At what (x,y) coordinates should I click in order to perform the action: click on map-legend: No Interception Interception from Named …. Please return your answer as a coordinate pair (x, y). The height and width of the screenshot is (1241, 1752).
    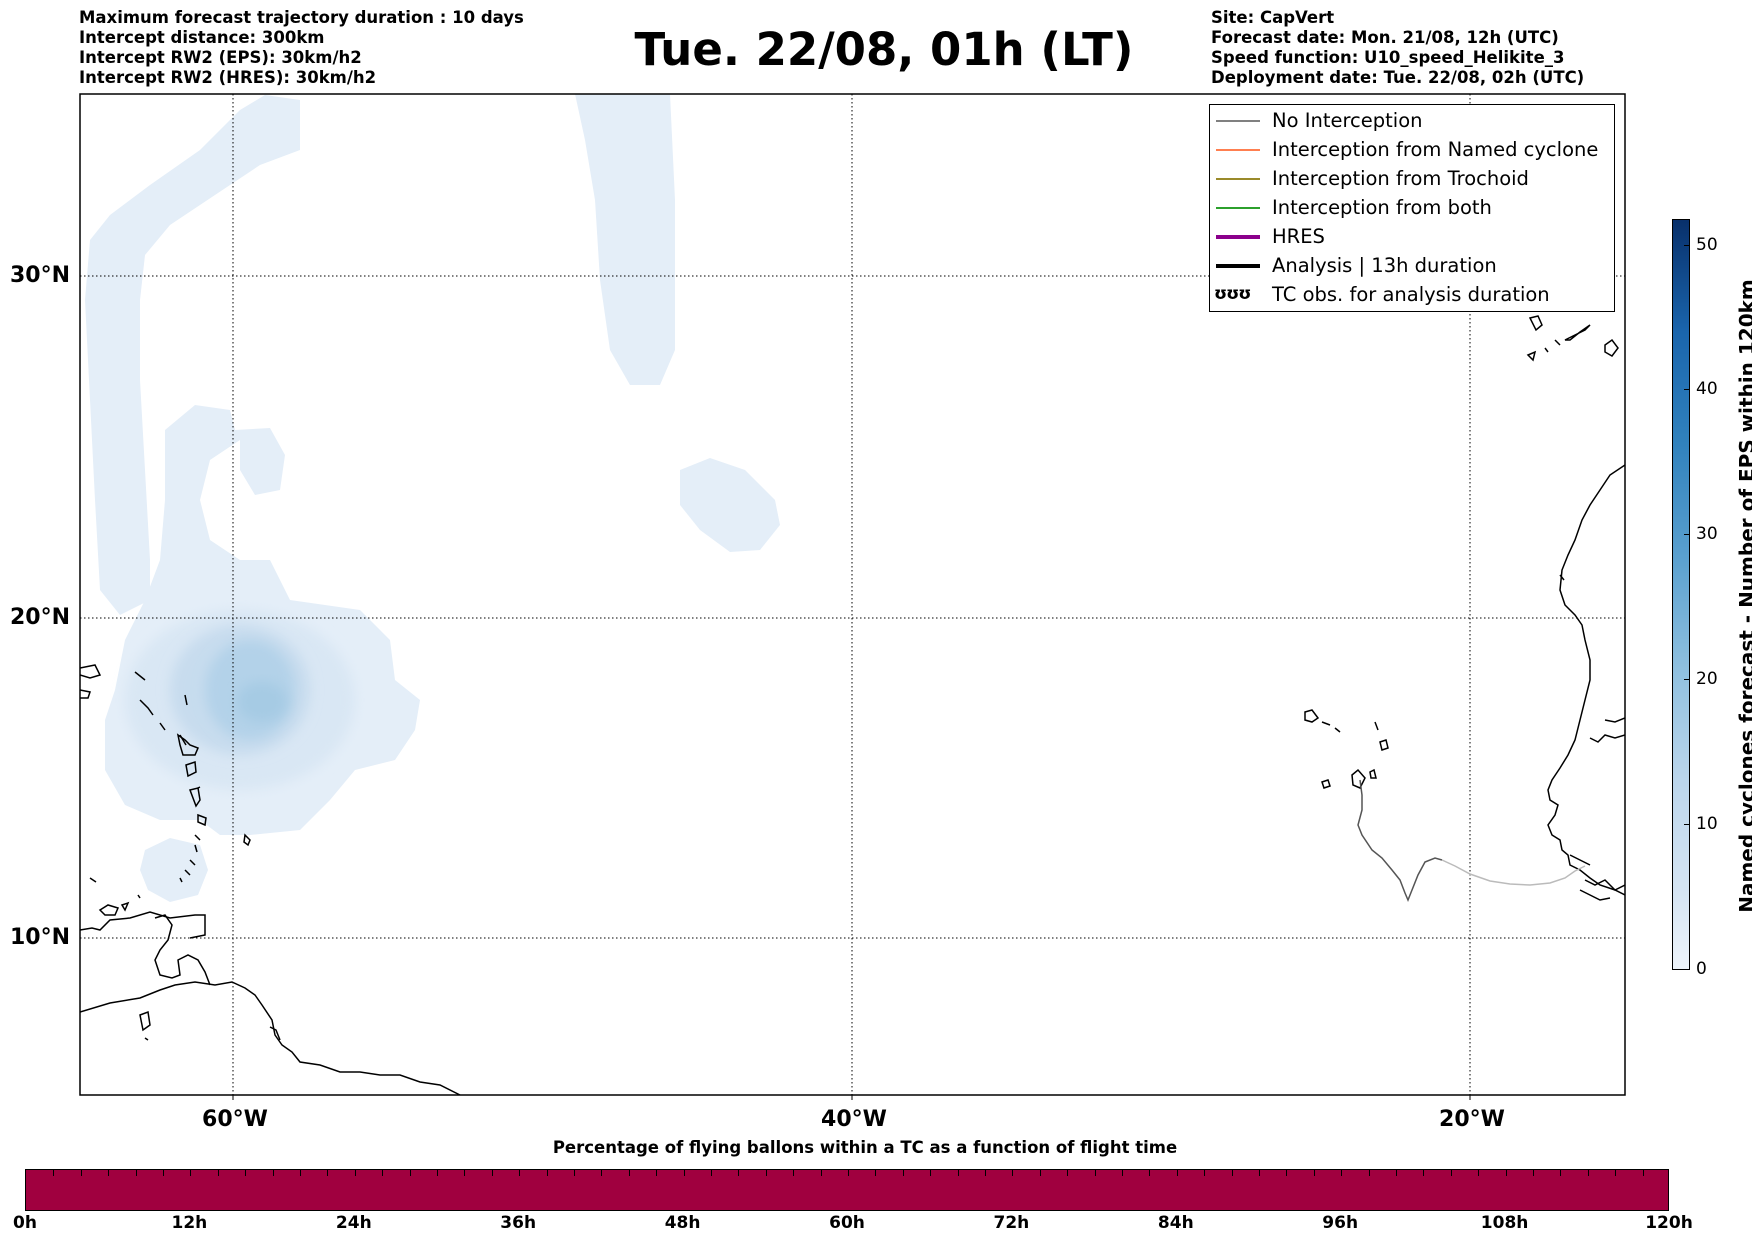
    Looking at the image, I should click on (1412, 208).